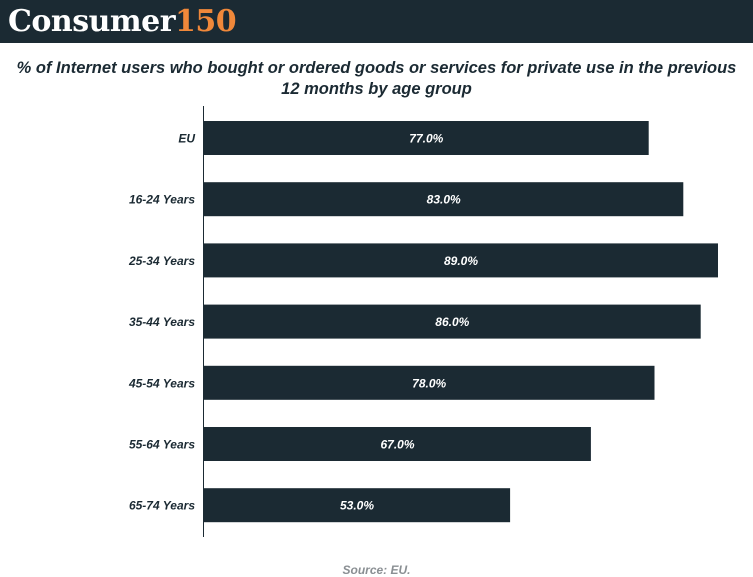  I want to click on bar-25-34-years, so click(461, 260).